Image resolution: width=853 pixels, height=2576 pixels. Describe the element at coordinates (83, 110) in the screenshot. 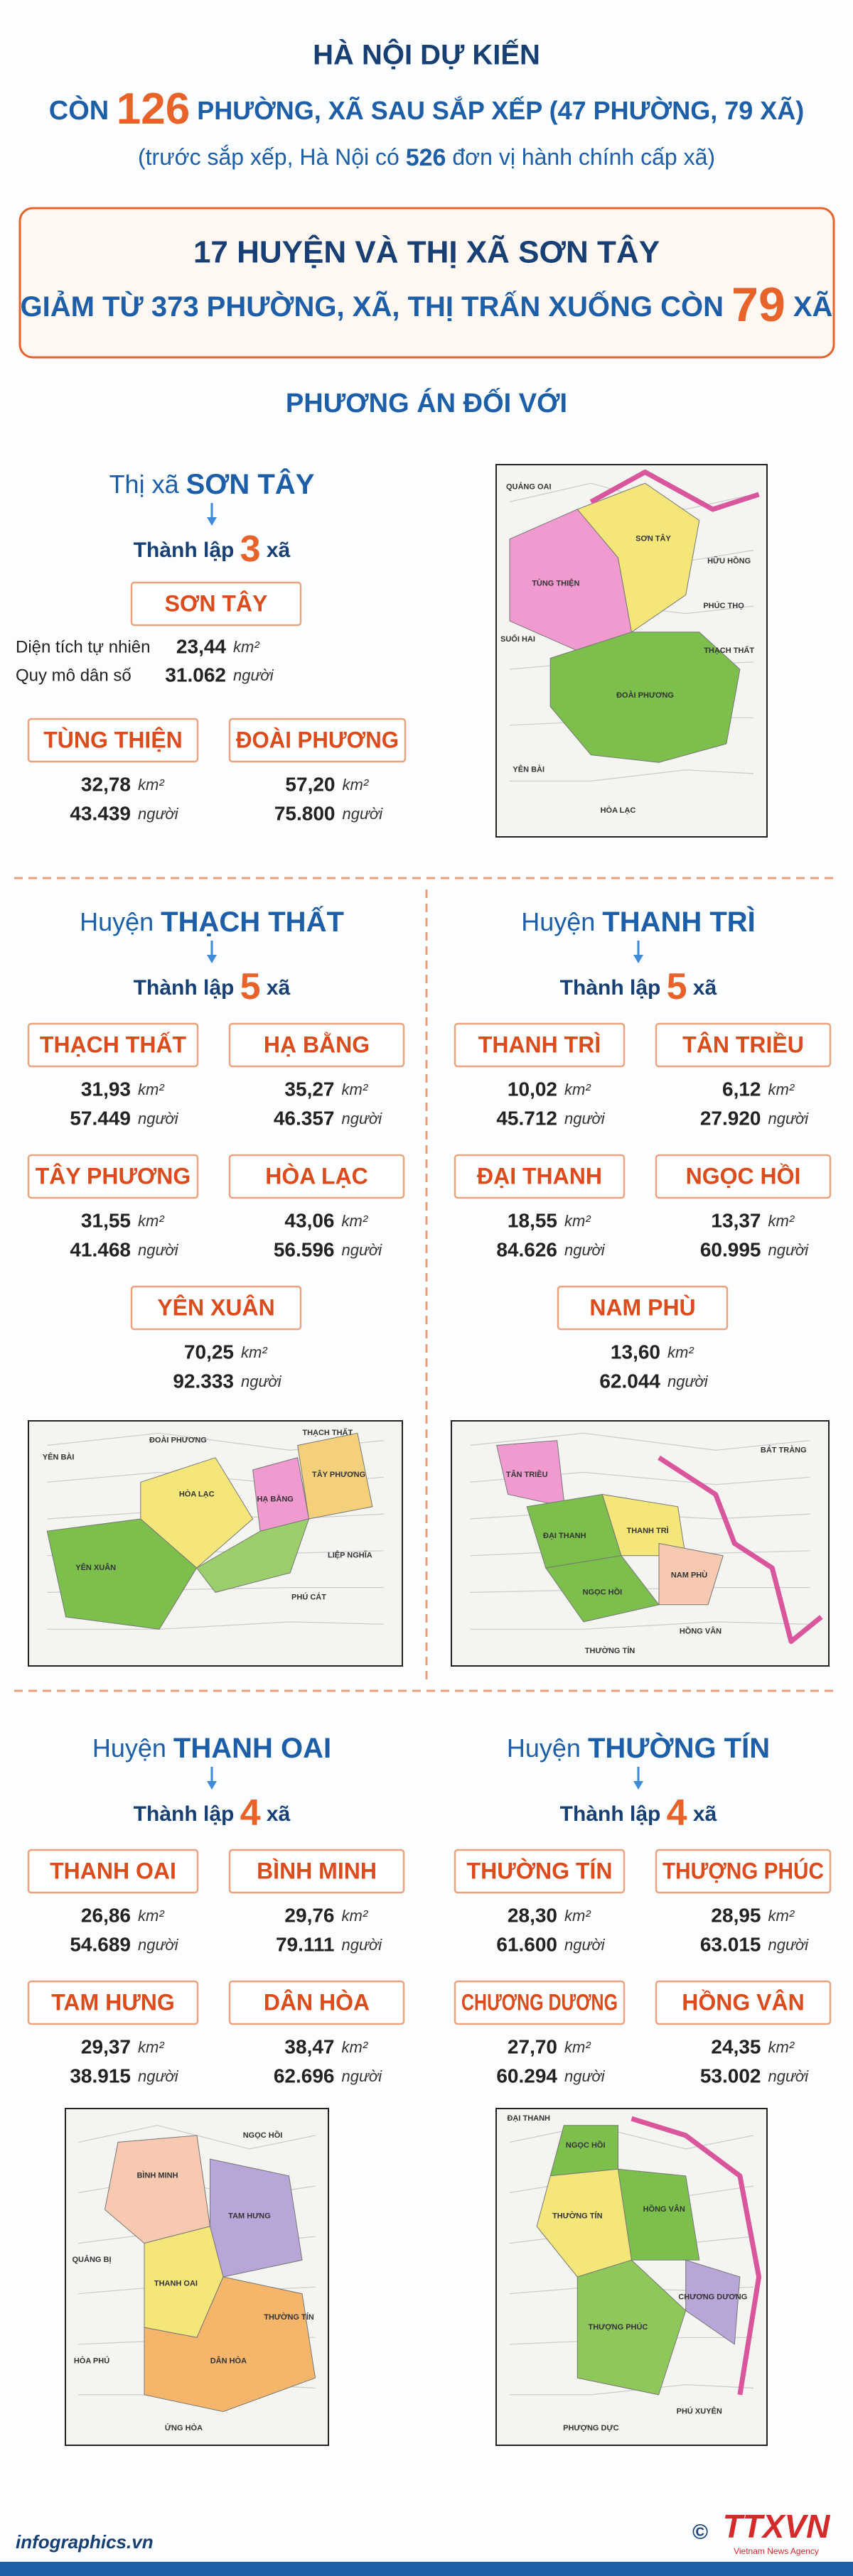

I see `text-part: CÒN` at that location.